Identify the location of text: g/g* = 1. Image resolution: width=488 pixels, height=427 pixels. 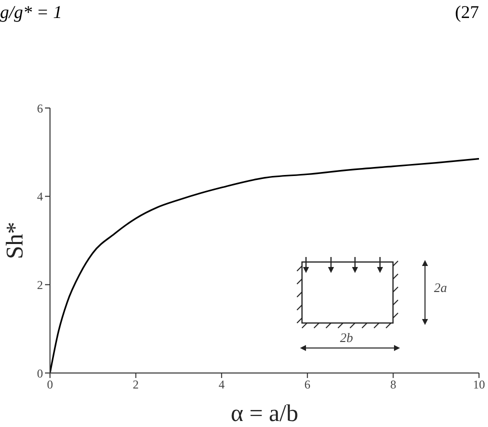
(31, 12).